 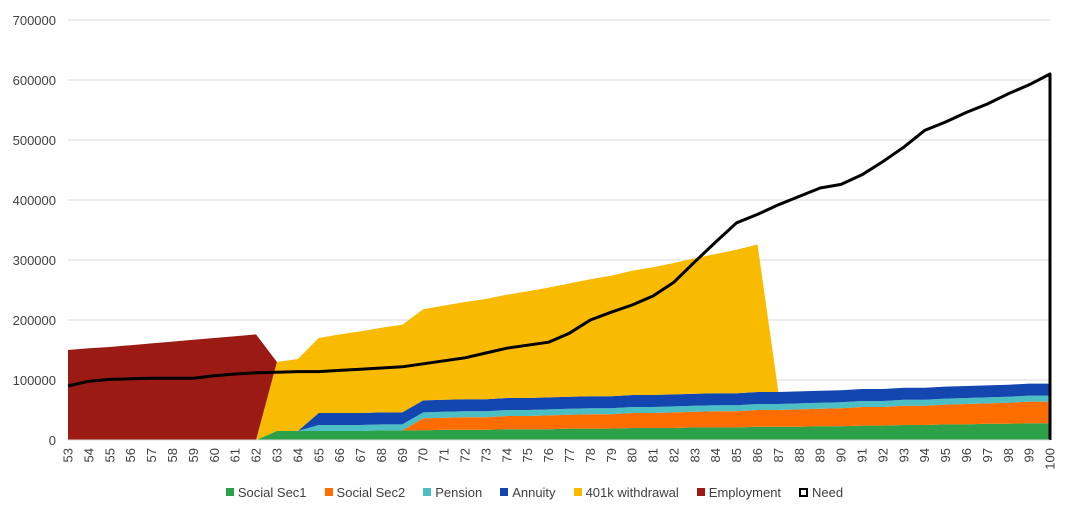 I want to click on x-tick-label: 83, so click(x=694, y=455).